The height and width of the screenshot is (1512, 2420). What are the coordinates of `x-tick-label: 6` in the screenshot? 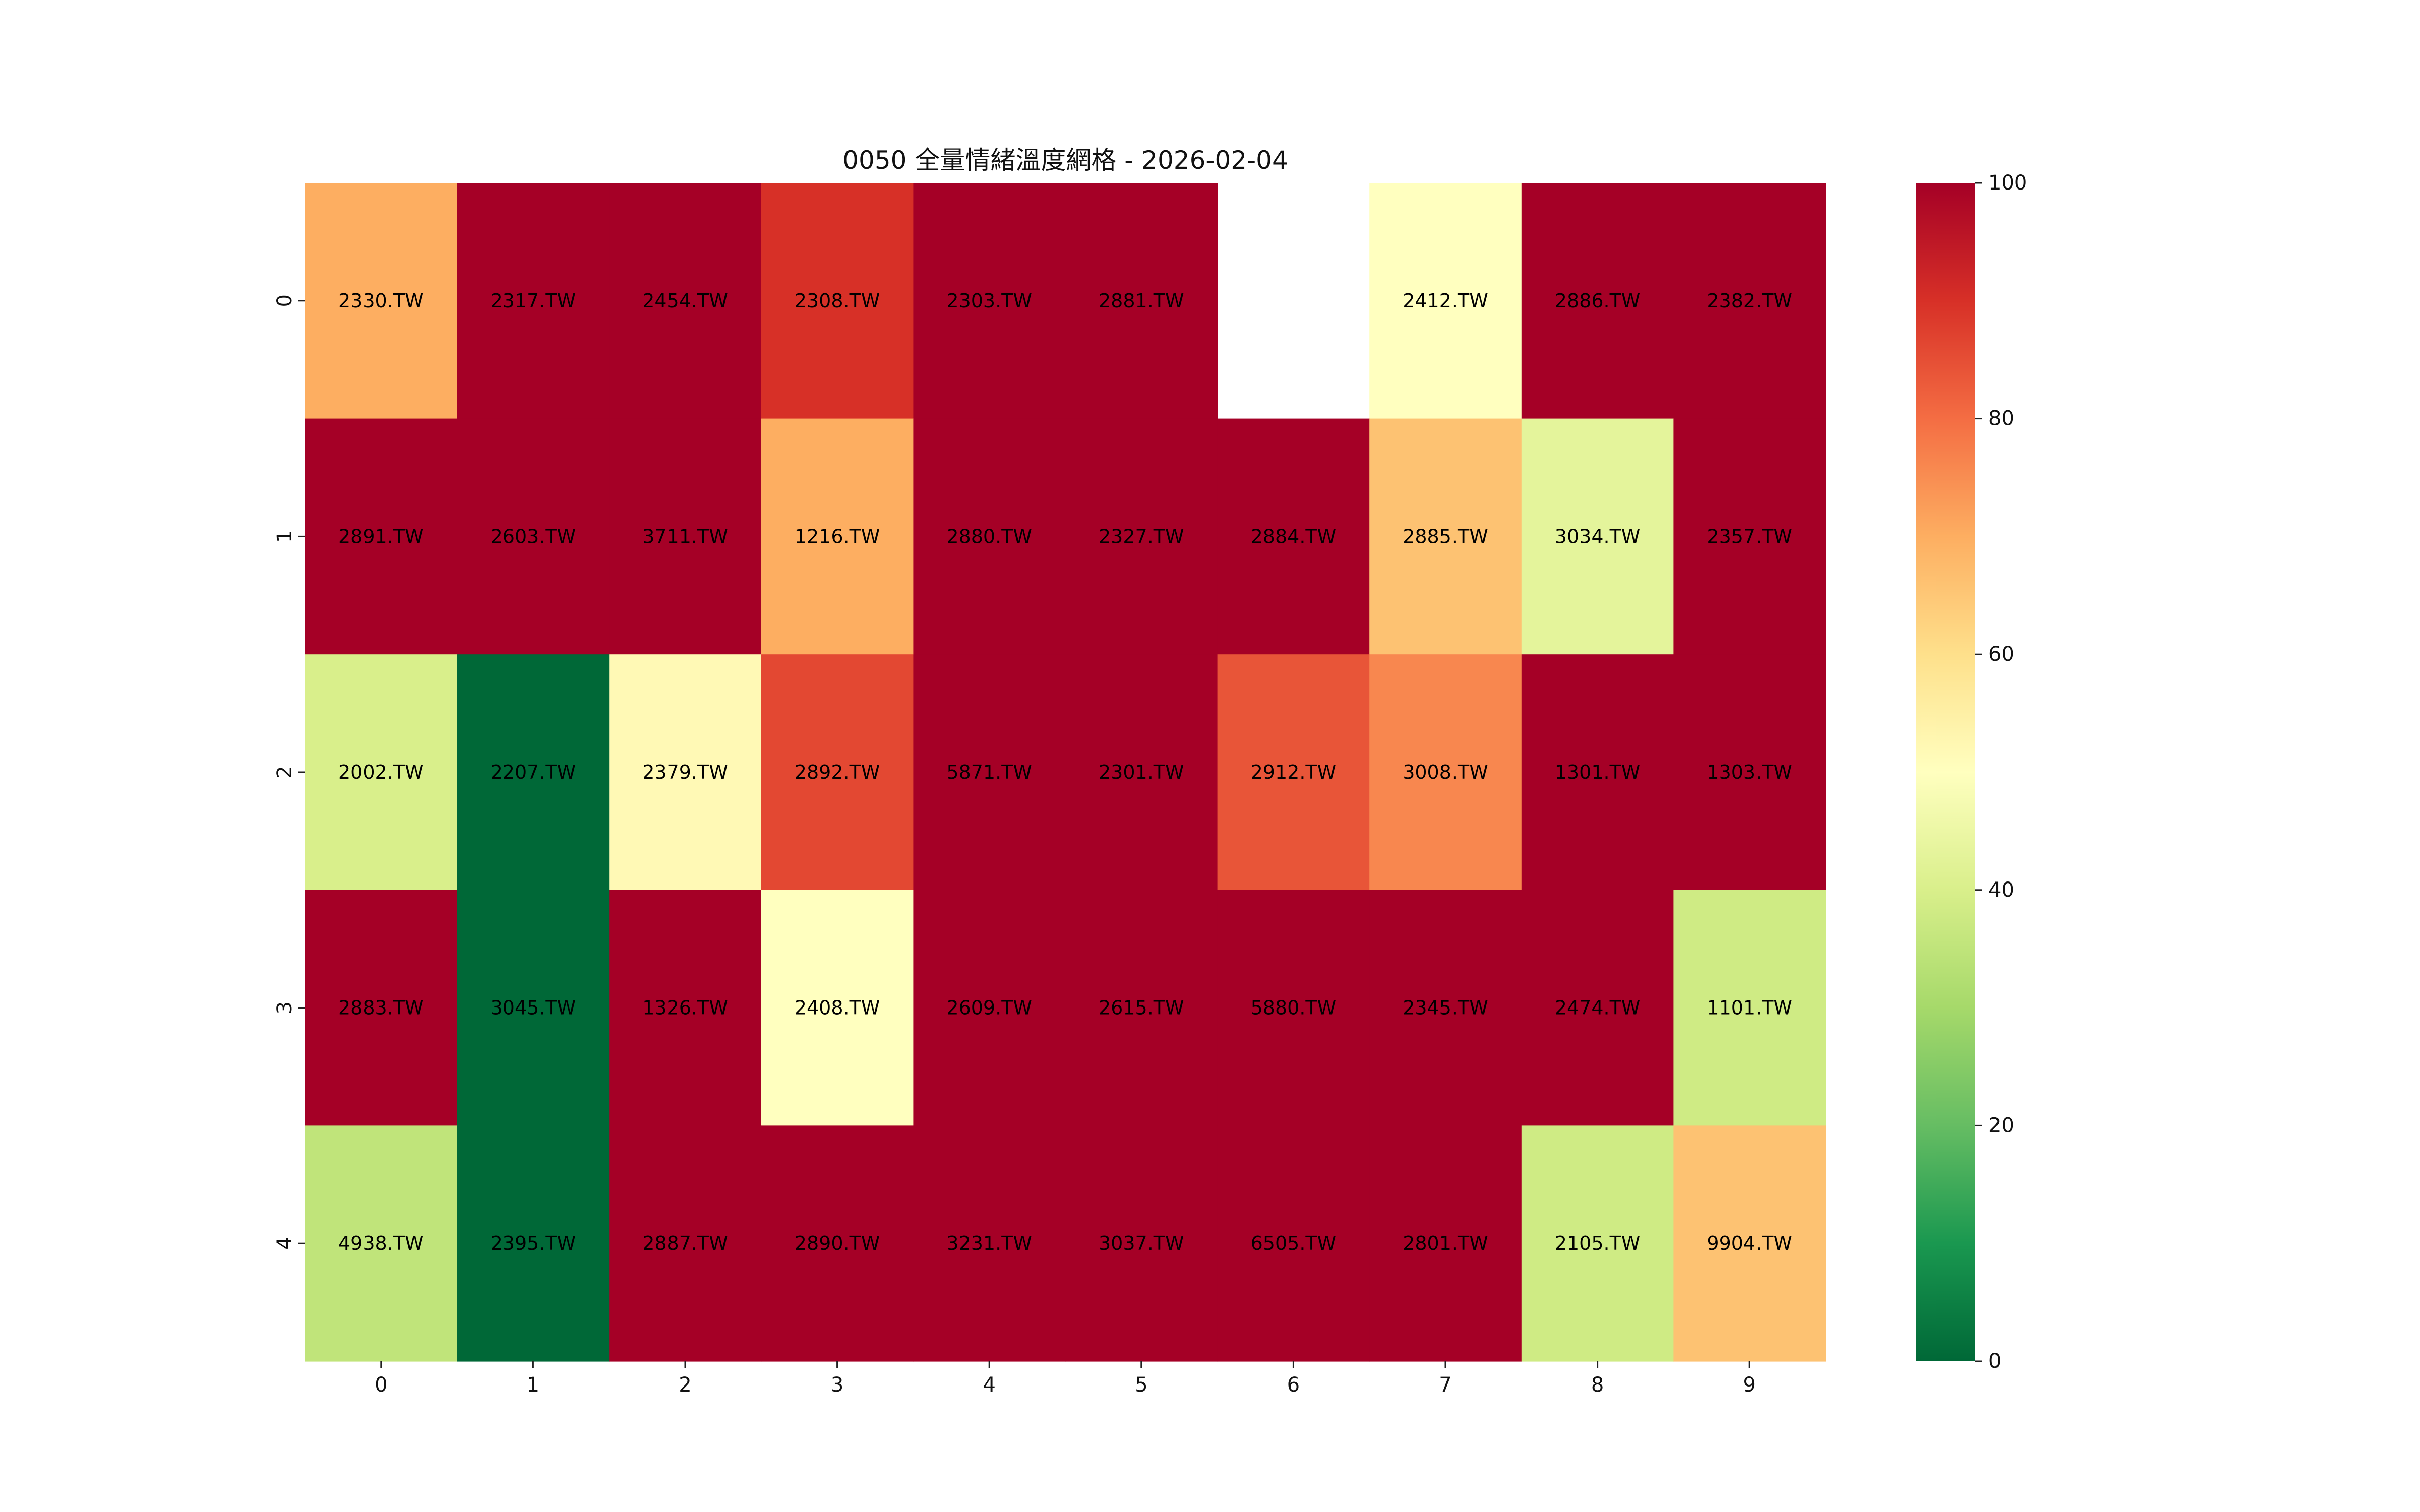 It's located at (1293, 1385).